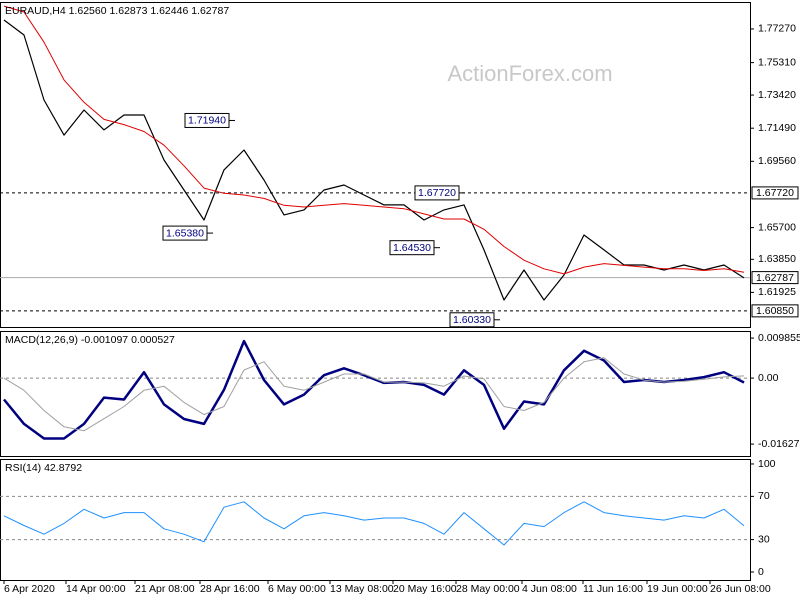 This screenshot has width=800, height=605. What do you see at coordinates (764, 539) in the screenshot?
I see `y-tick-label: 30` at bounding box center [764, 539].